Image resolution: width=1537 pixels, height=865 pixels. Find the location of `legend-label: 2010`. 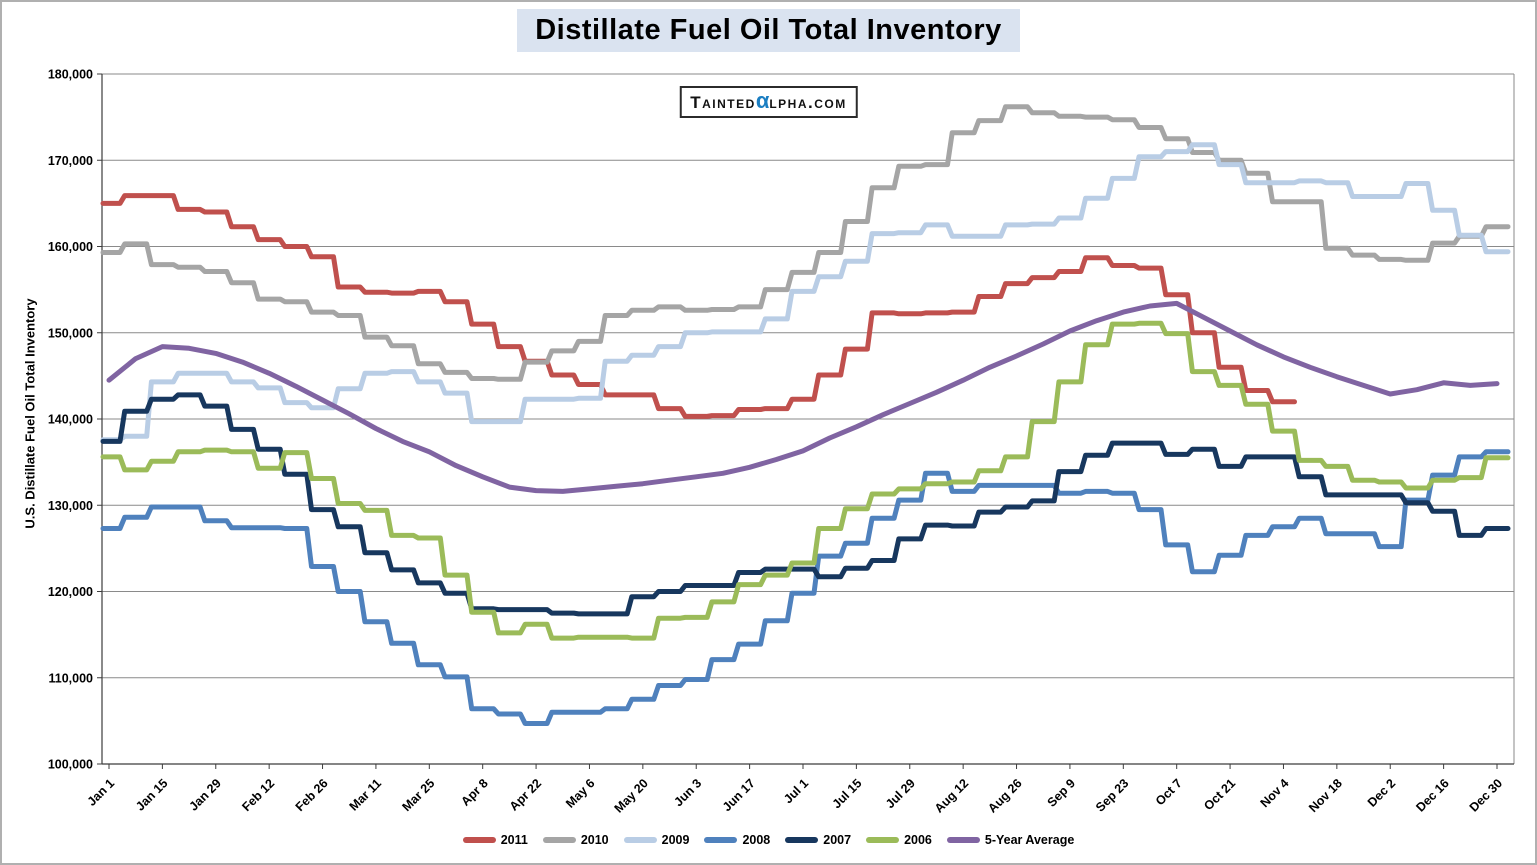

legend-label: 2010 is located at coordinates (594, 840).